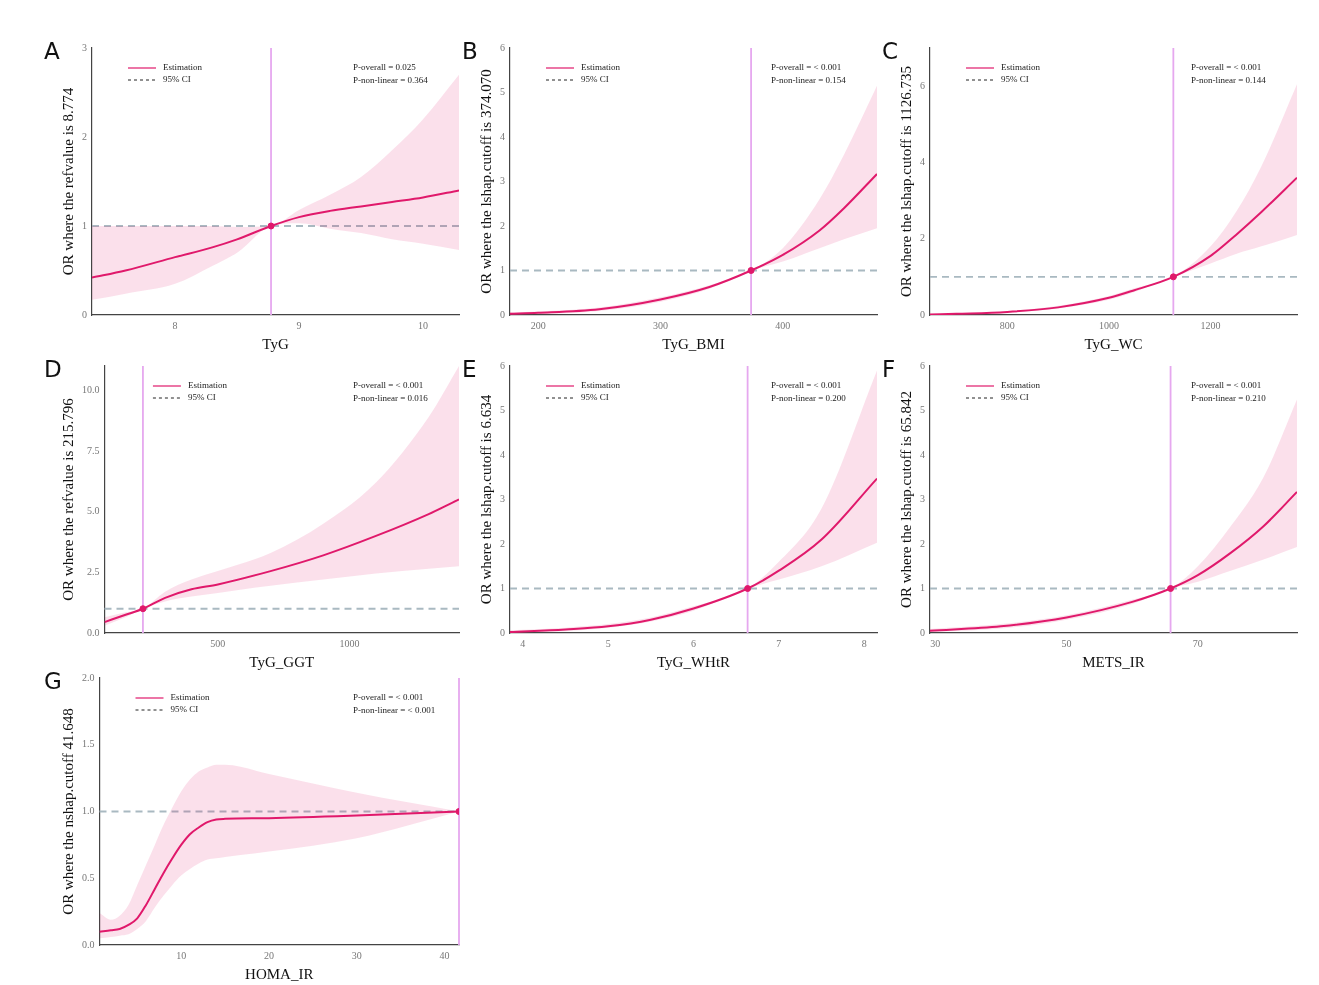 Image resolution: width=1319 pixels, height=985 pixels. Describe the element at coordinates (1007, 325) in the screenshot. I see `x-tick-label: 800` at that location.